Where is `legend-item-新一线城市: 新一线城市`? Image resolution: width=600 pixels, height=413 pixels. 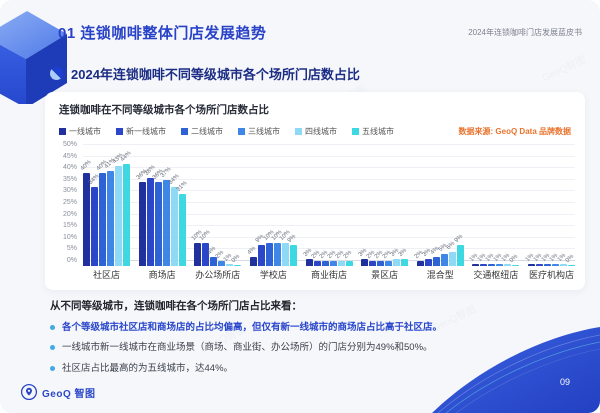
legend-item-新一线城市: 新一线城市 is located at coordinates (141, 131).